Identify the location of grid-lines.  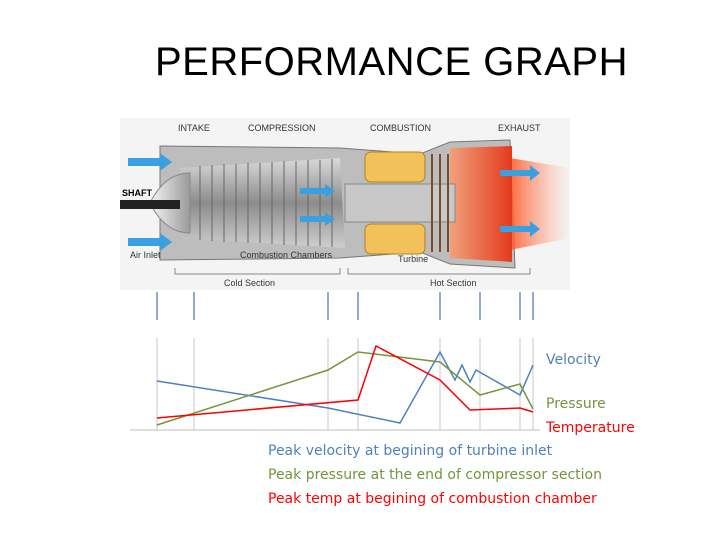
(345, 384).